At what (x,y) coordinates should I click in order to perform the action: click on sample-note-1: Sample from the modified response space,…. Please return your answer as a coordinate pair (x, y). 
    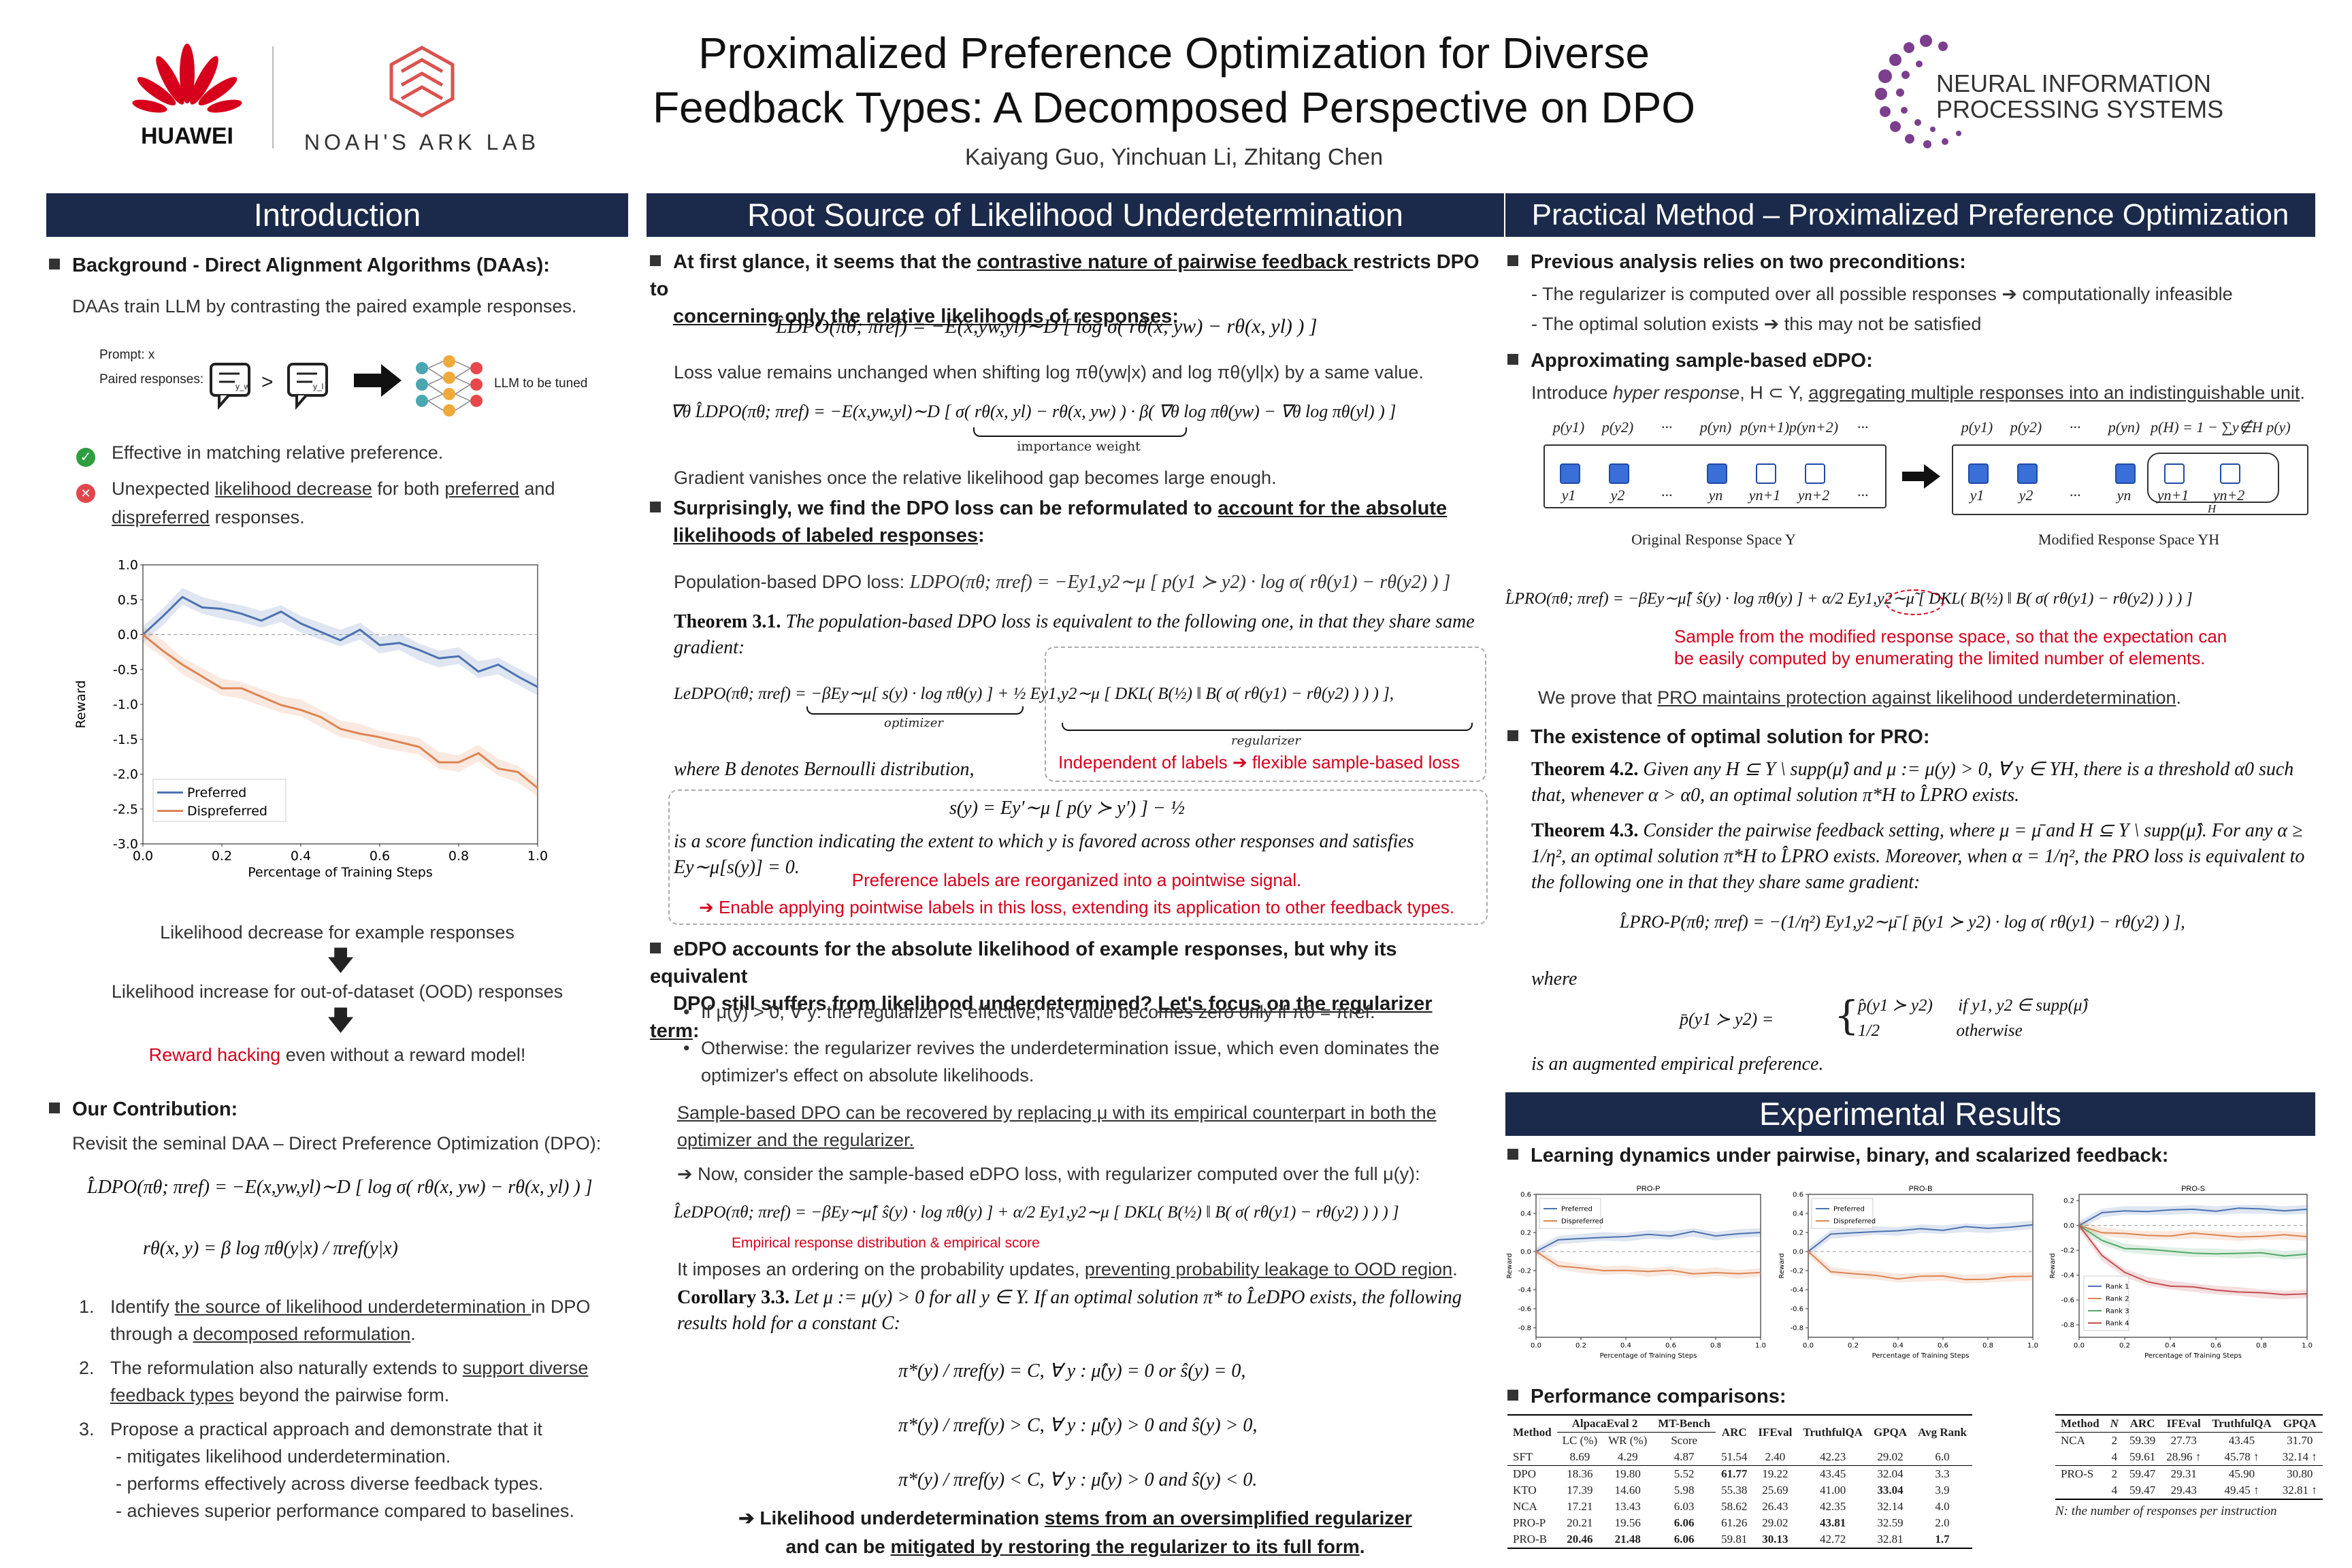
    Looking at the image, I should click on (1950, 637).